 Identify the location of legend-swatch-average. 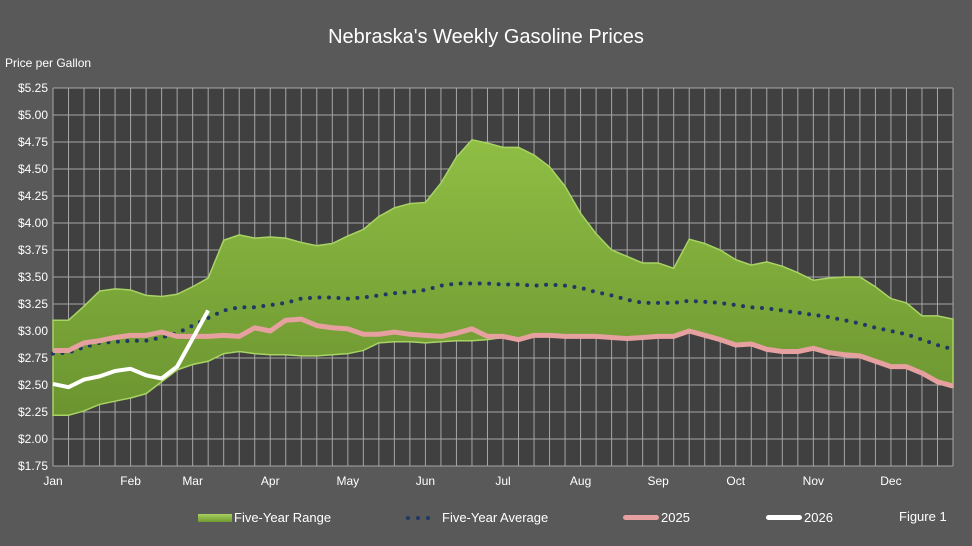
(423, 517).